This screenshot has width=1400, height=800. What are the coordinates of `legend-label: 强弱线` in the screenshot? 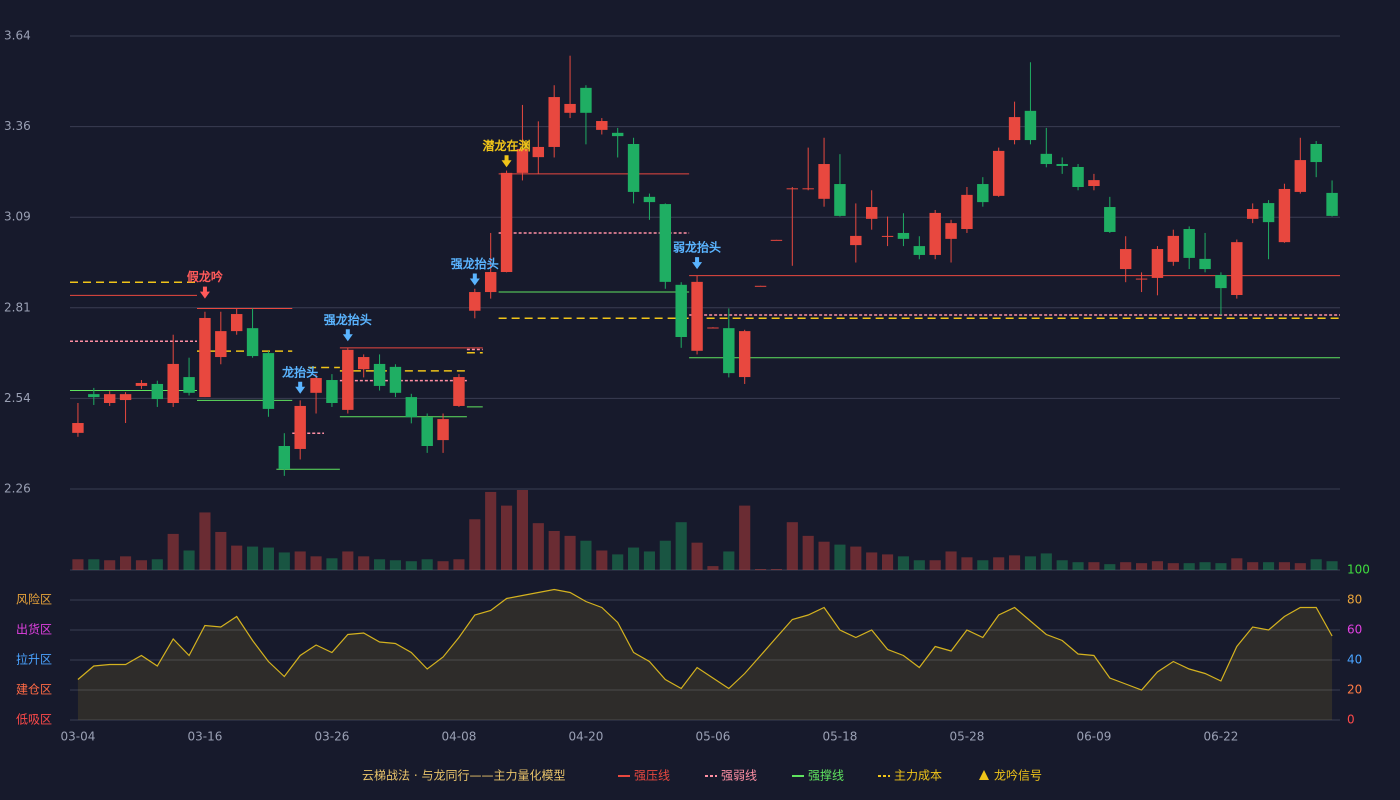 It's located at (739, 776).